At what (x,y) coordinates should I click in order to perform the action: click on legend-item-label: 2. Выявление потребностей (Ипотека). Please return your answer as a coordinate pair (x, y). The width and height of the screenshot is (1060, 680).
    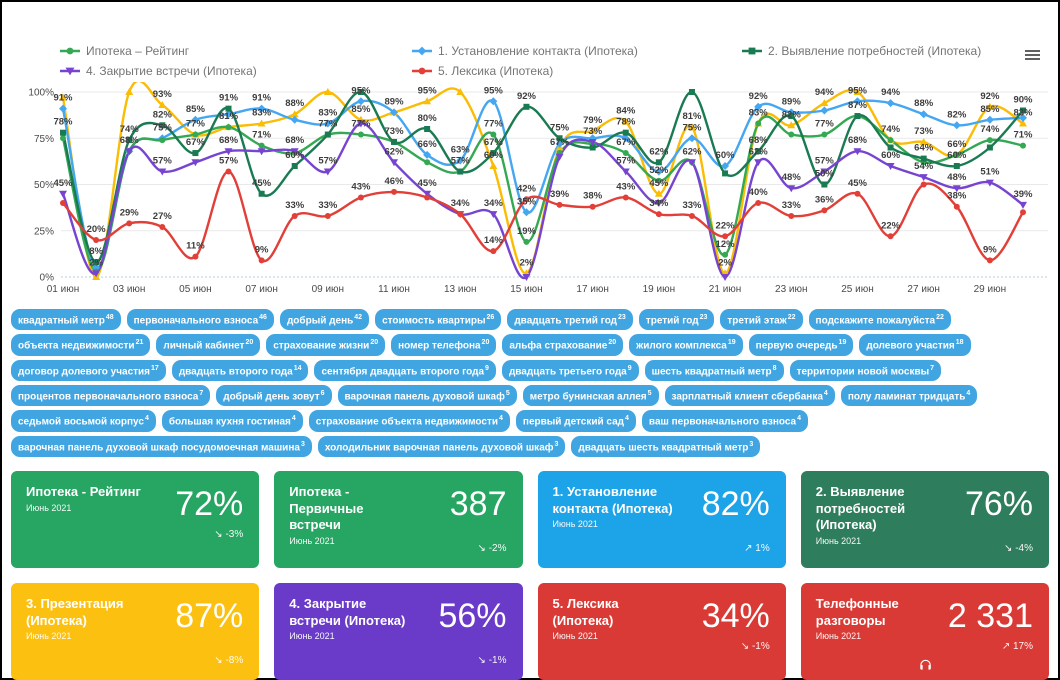
    Looking at the image, I should click on (875, 51).